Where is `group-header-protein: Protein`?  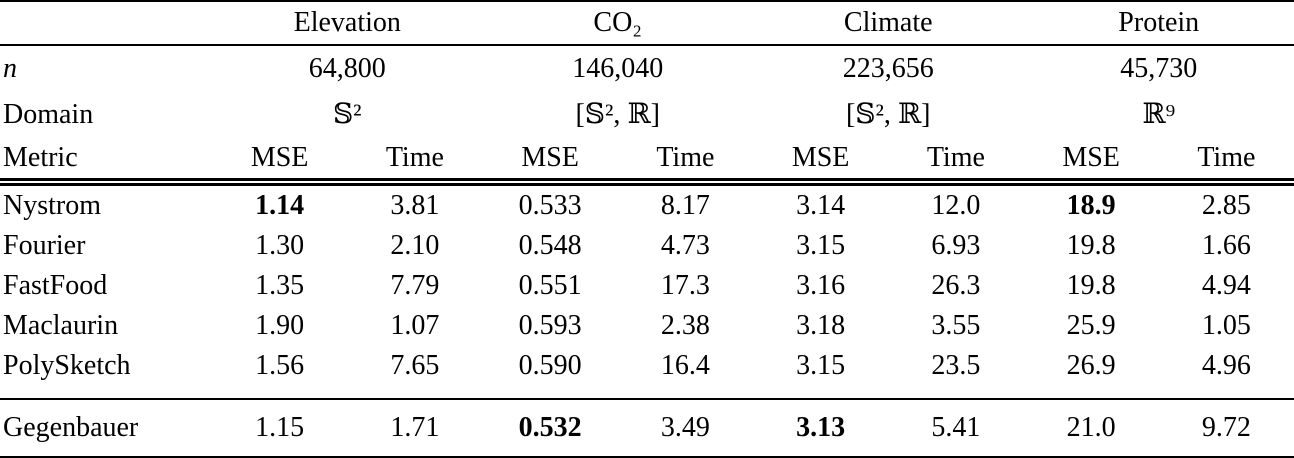
group-header-protein: Protein is located at coordinates (1159, 22).